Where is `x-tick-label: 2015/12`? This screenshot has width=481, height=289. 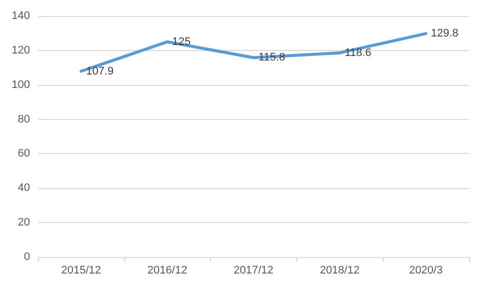 x-tick-label: 2015/12 is located at coordinates (81, 270).